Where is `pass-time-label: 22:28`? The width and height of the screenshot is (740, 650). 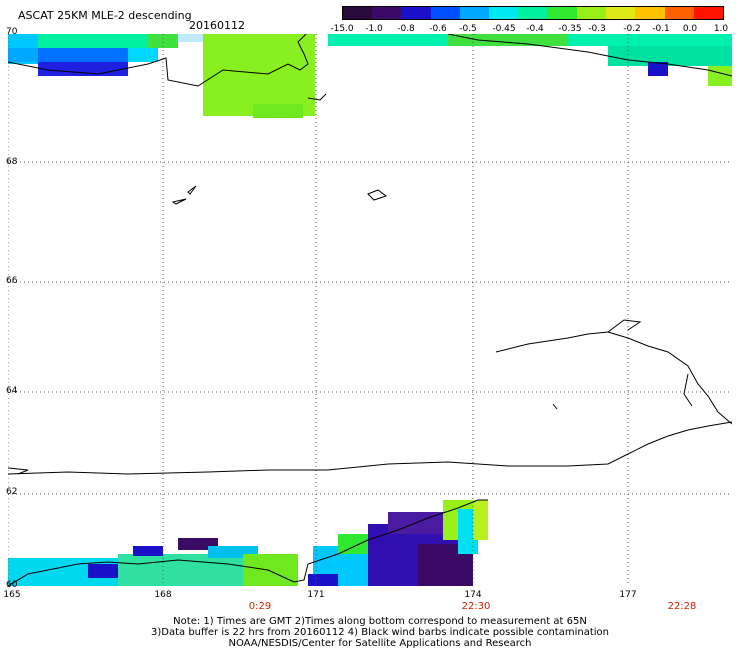
pass-time-label: 22:28 is located at coordinates (682, 606).